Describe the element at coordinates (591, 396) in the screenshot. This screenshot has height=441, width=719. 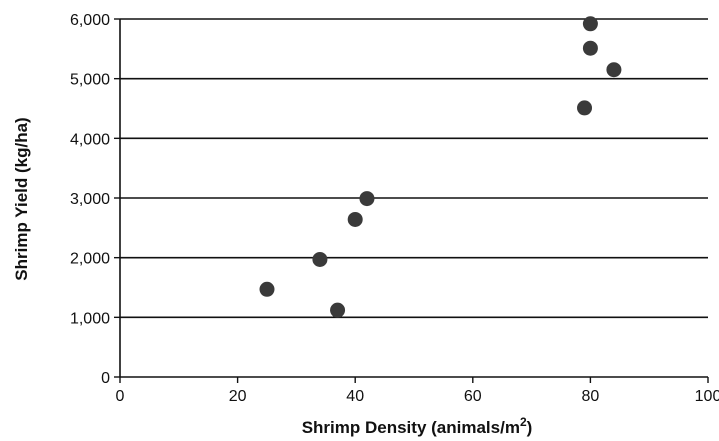
I see `x-tick-label: 80` at that location.